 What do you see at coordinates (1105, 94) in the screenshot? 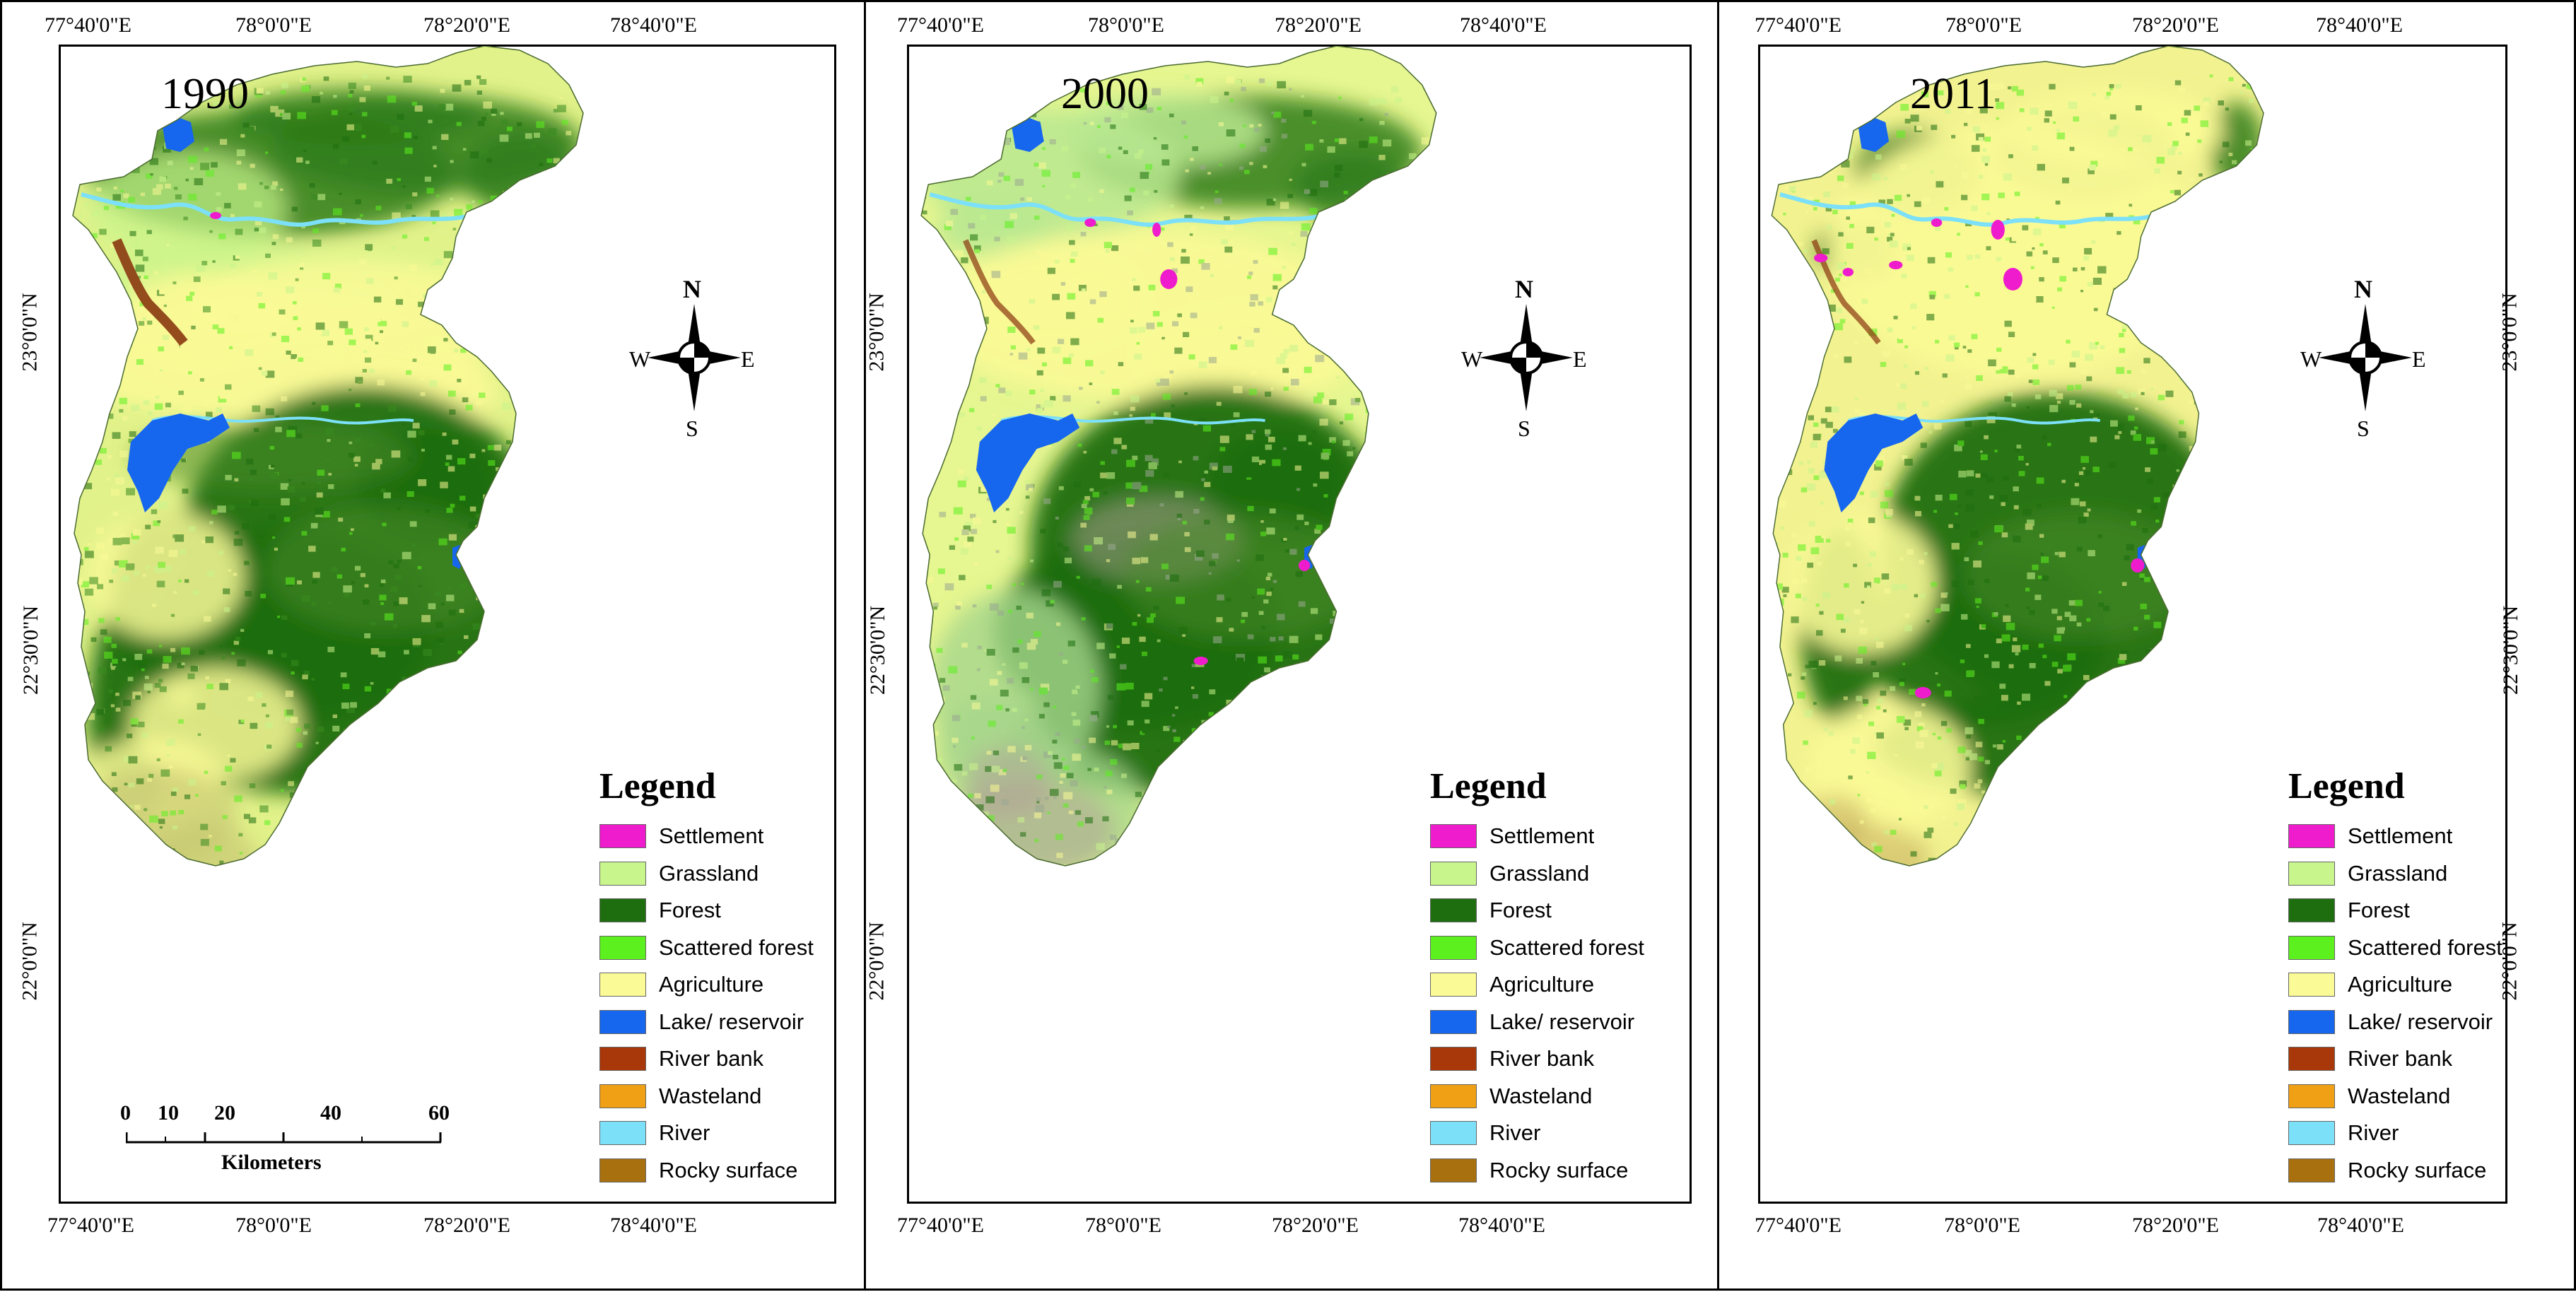
I see `panel-year: 2000` at bounding box center [1105, 94].